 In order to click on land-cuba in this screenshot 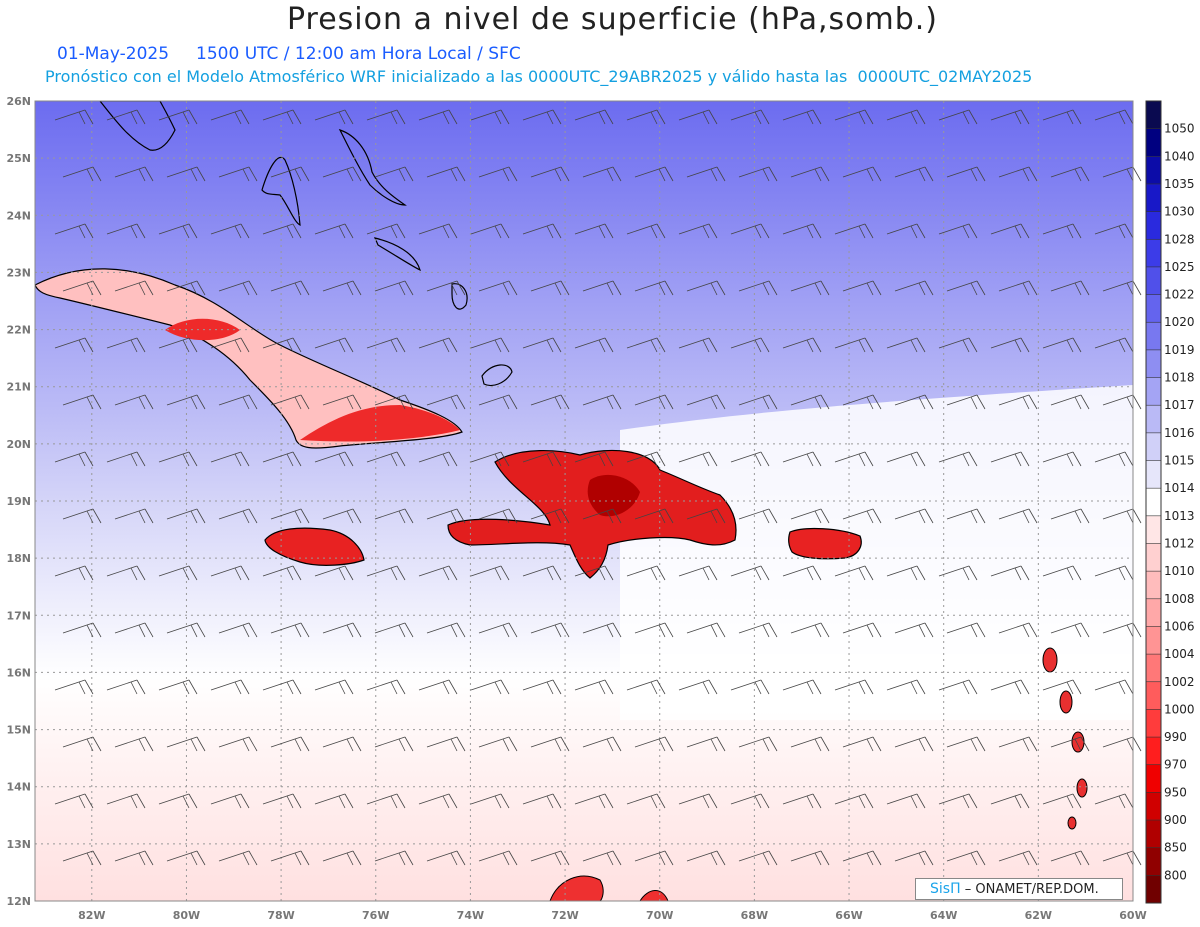, I will do `click(249, 358)`.